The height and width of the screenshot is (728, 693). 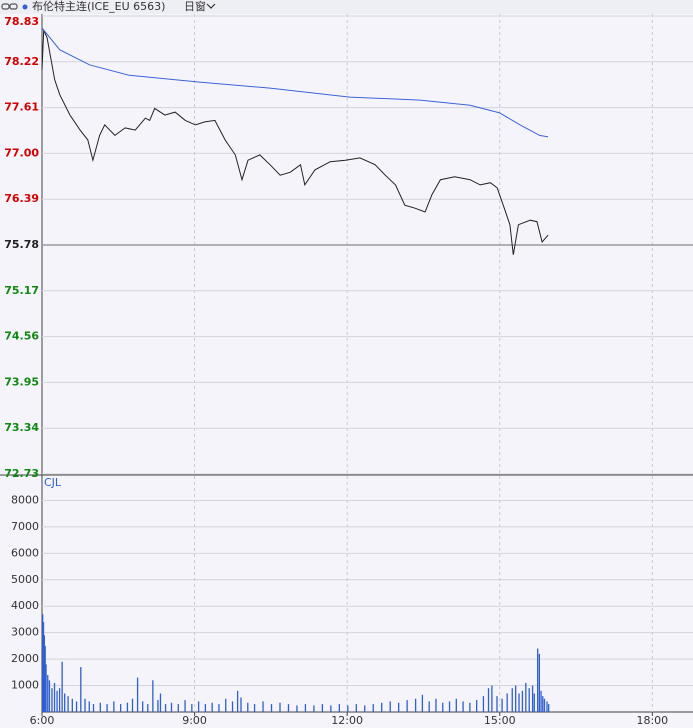 I want to click on x-tick-label: 15:00, so click(x=500, y=720).